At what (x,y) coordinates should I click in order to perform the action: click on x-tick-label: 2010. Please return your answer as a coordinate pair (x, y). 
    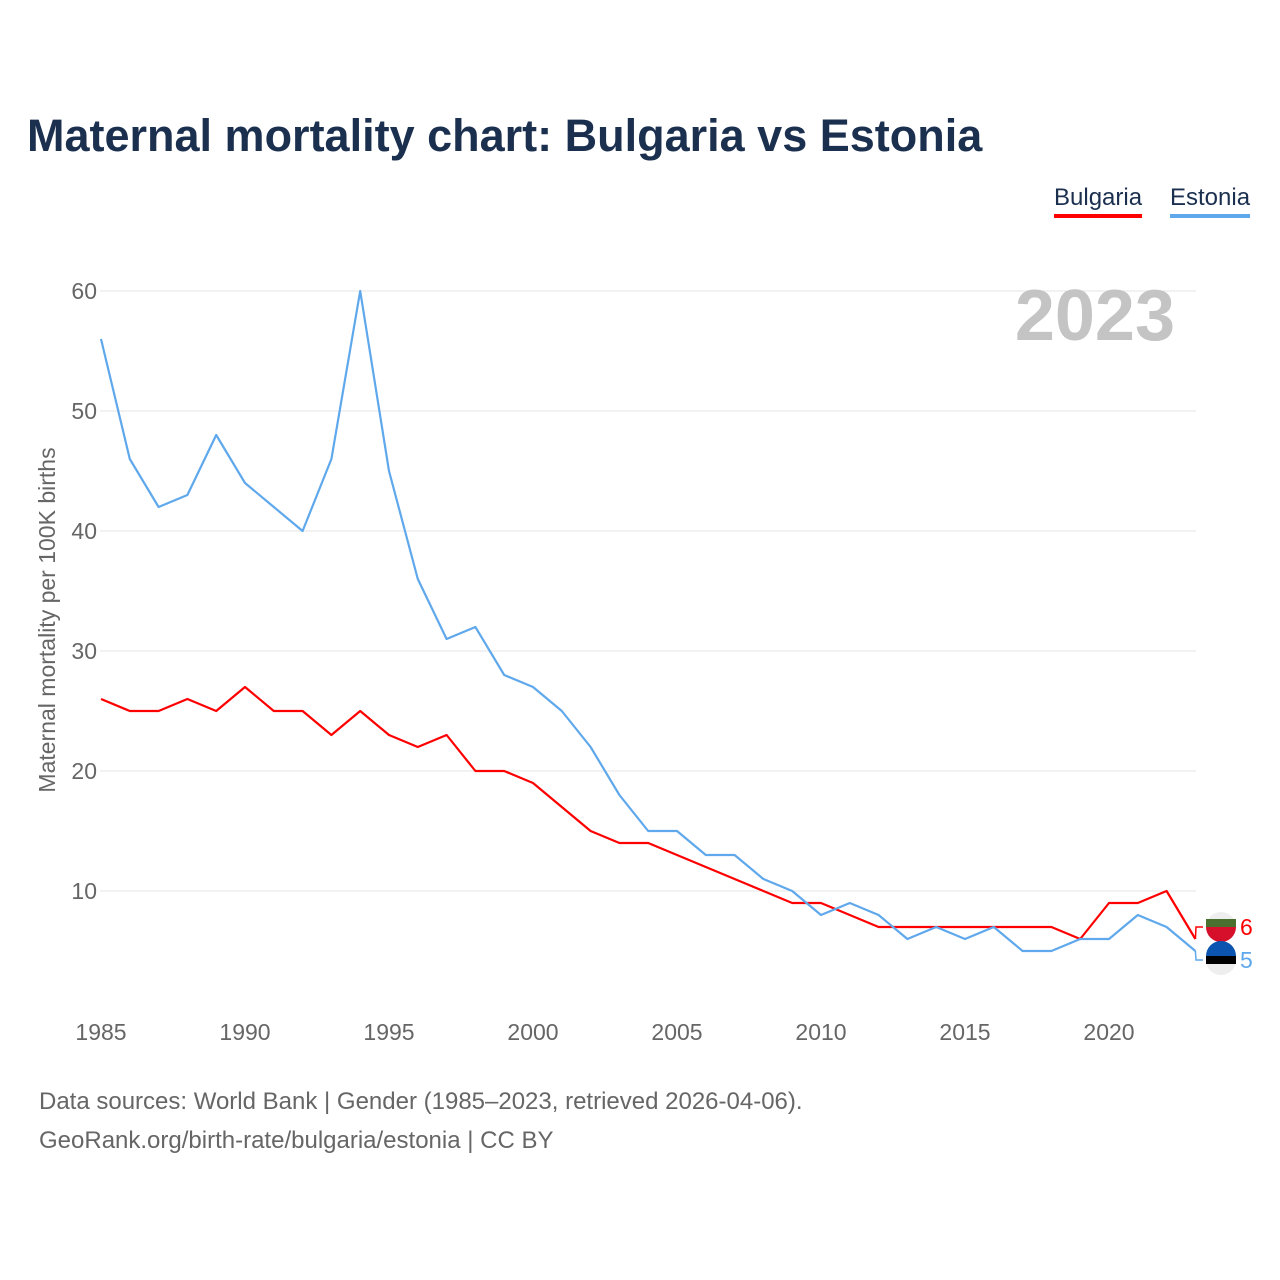
    Looking at the image, I should click on (820, 1032).